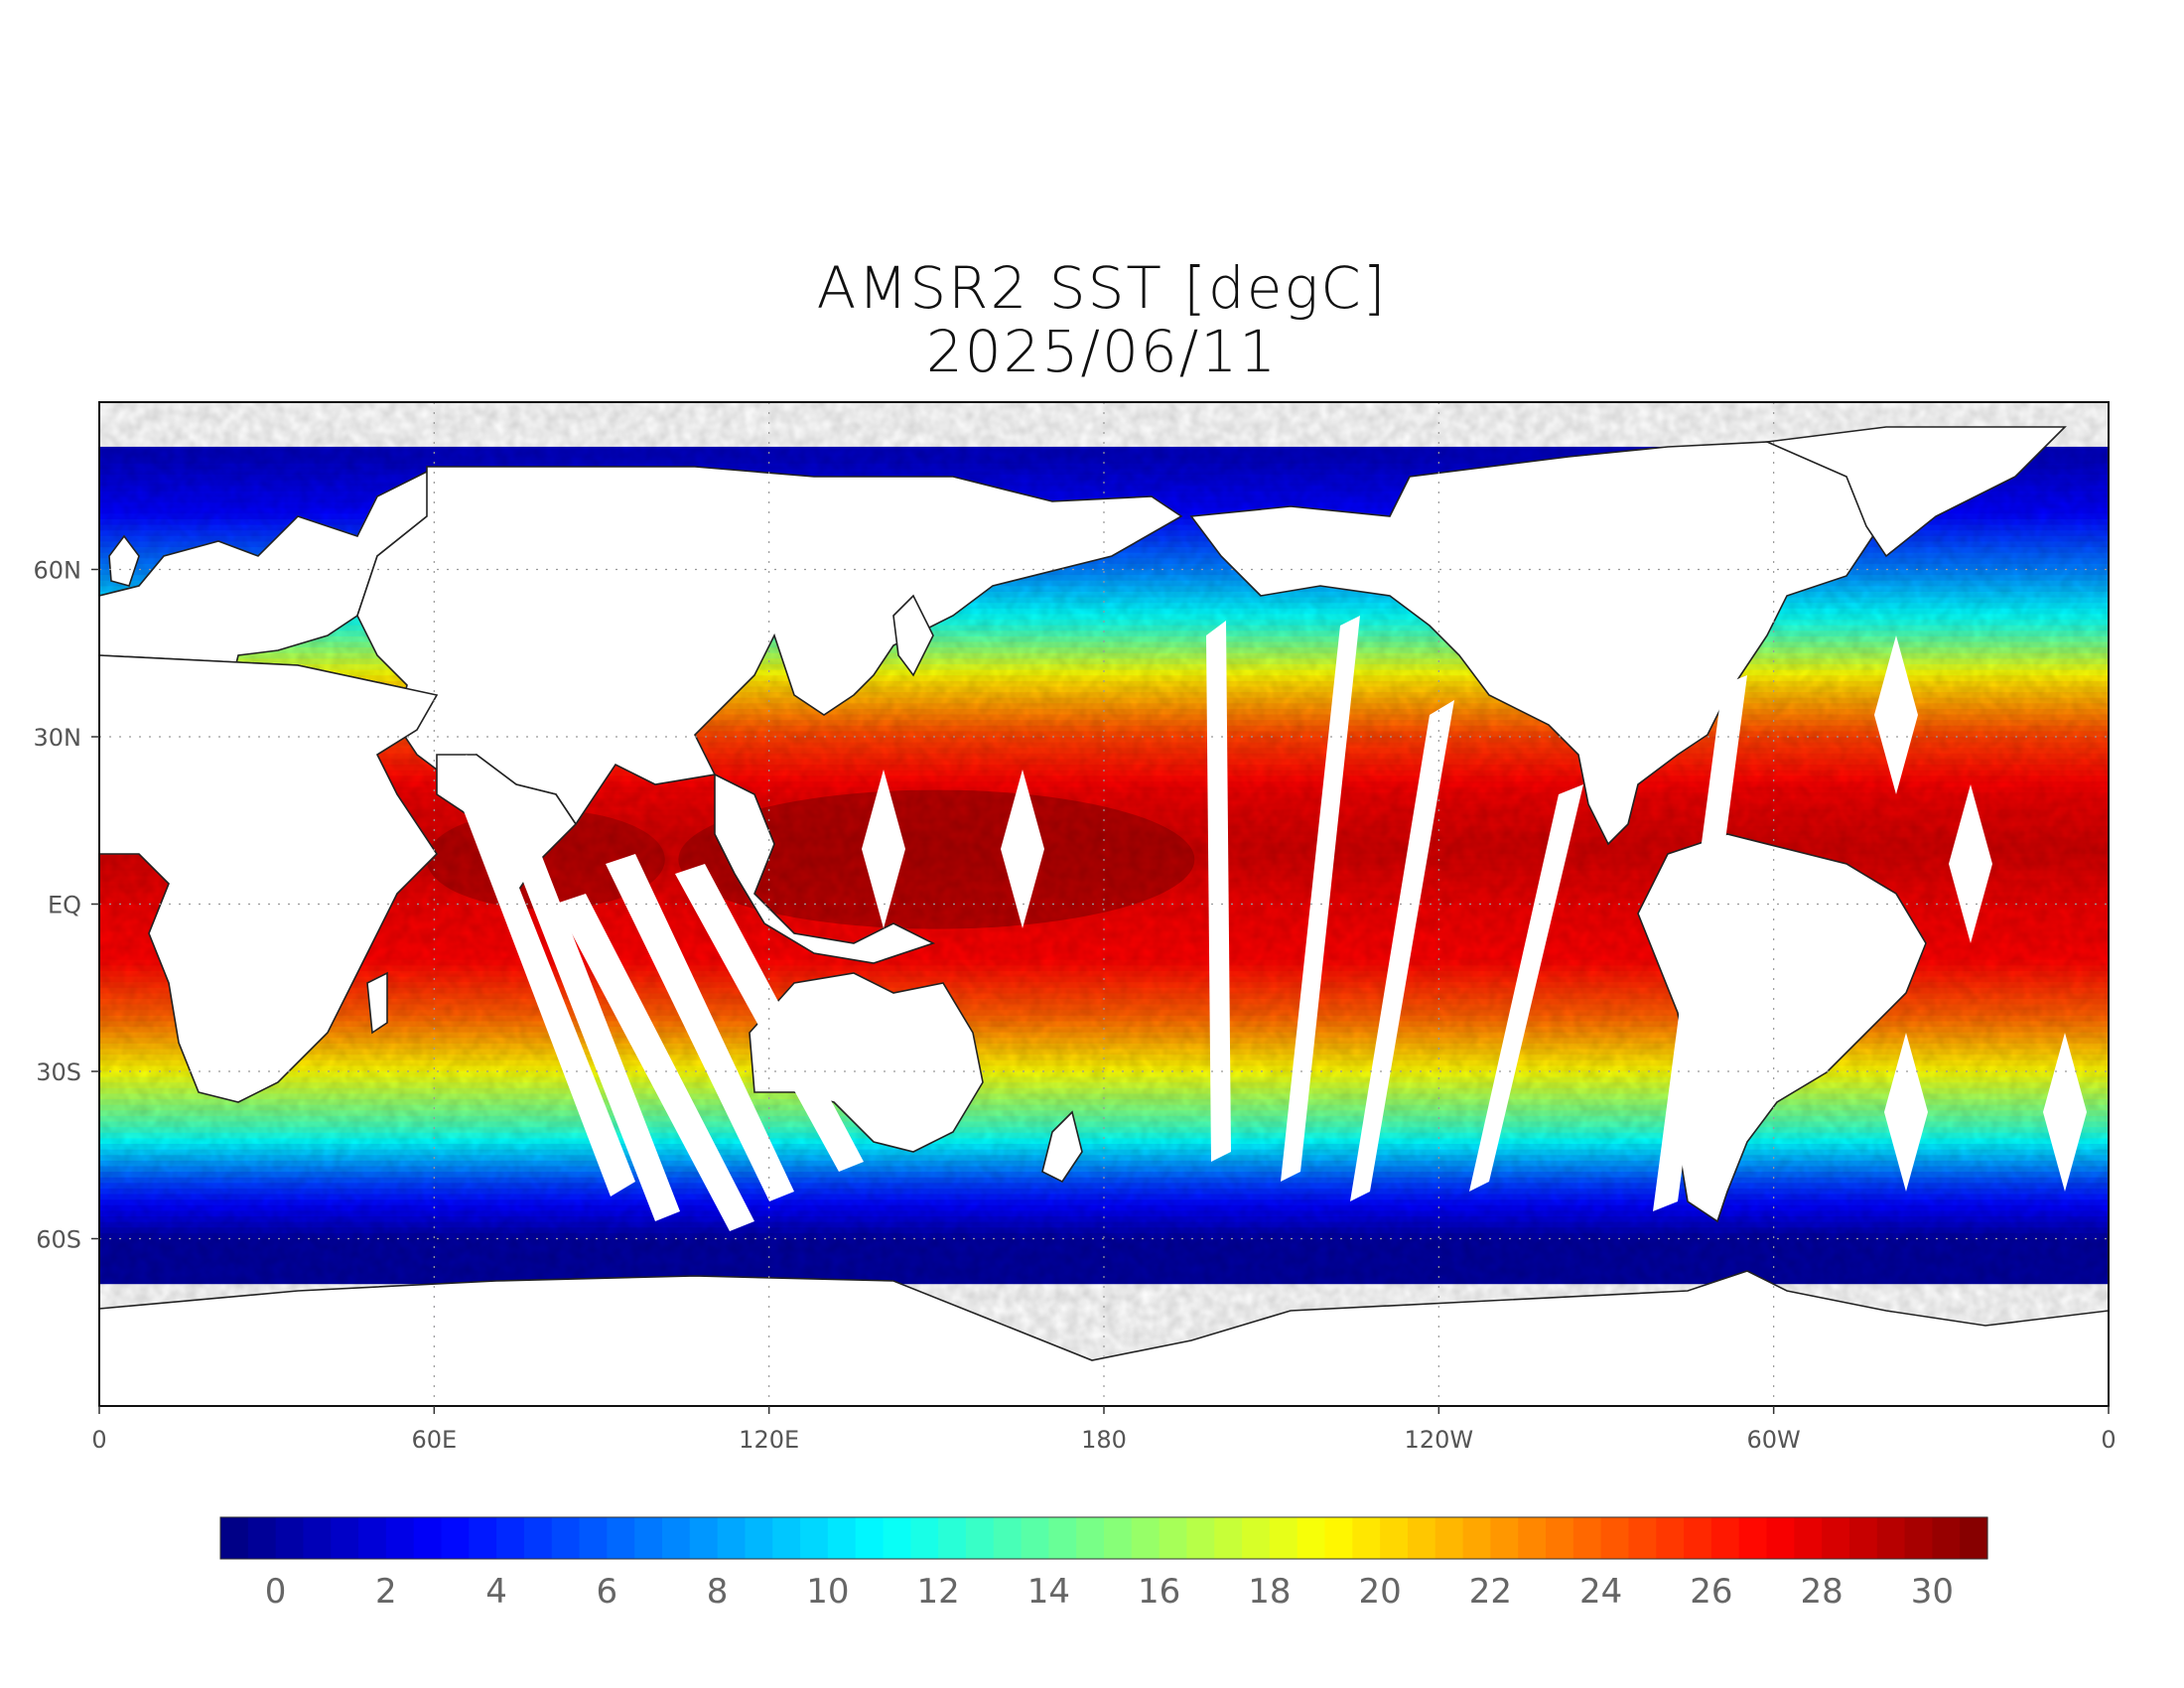 The width and height of the screenshot is (2184, 1688). Describe the element at coordinates (58, 1240) in the screenshot. I see `y-tick-label: 60S` at that location.